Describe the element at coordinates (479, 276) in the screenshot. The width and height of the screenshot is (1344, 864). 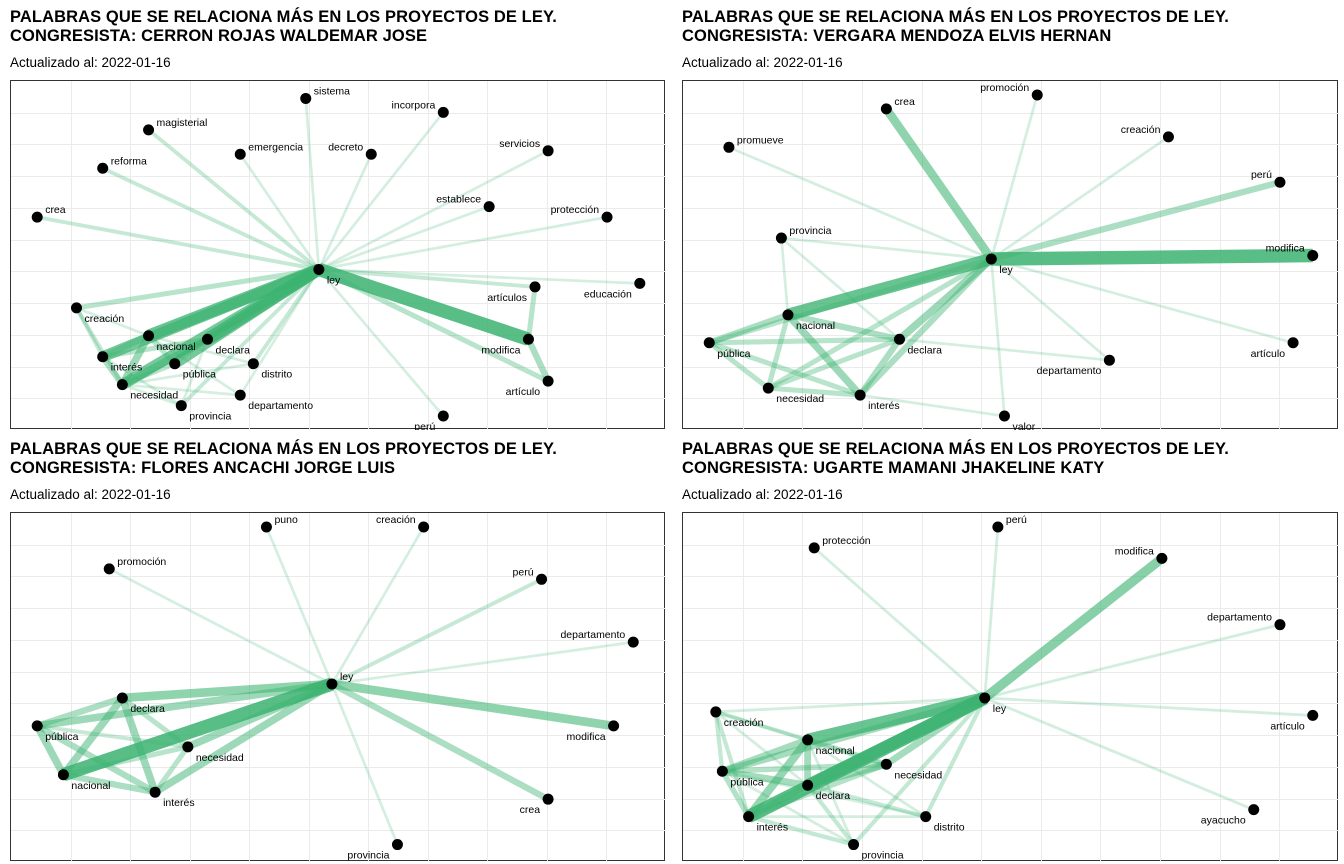
I see `edge-ley-educacion` at that location.